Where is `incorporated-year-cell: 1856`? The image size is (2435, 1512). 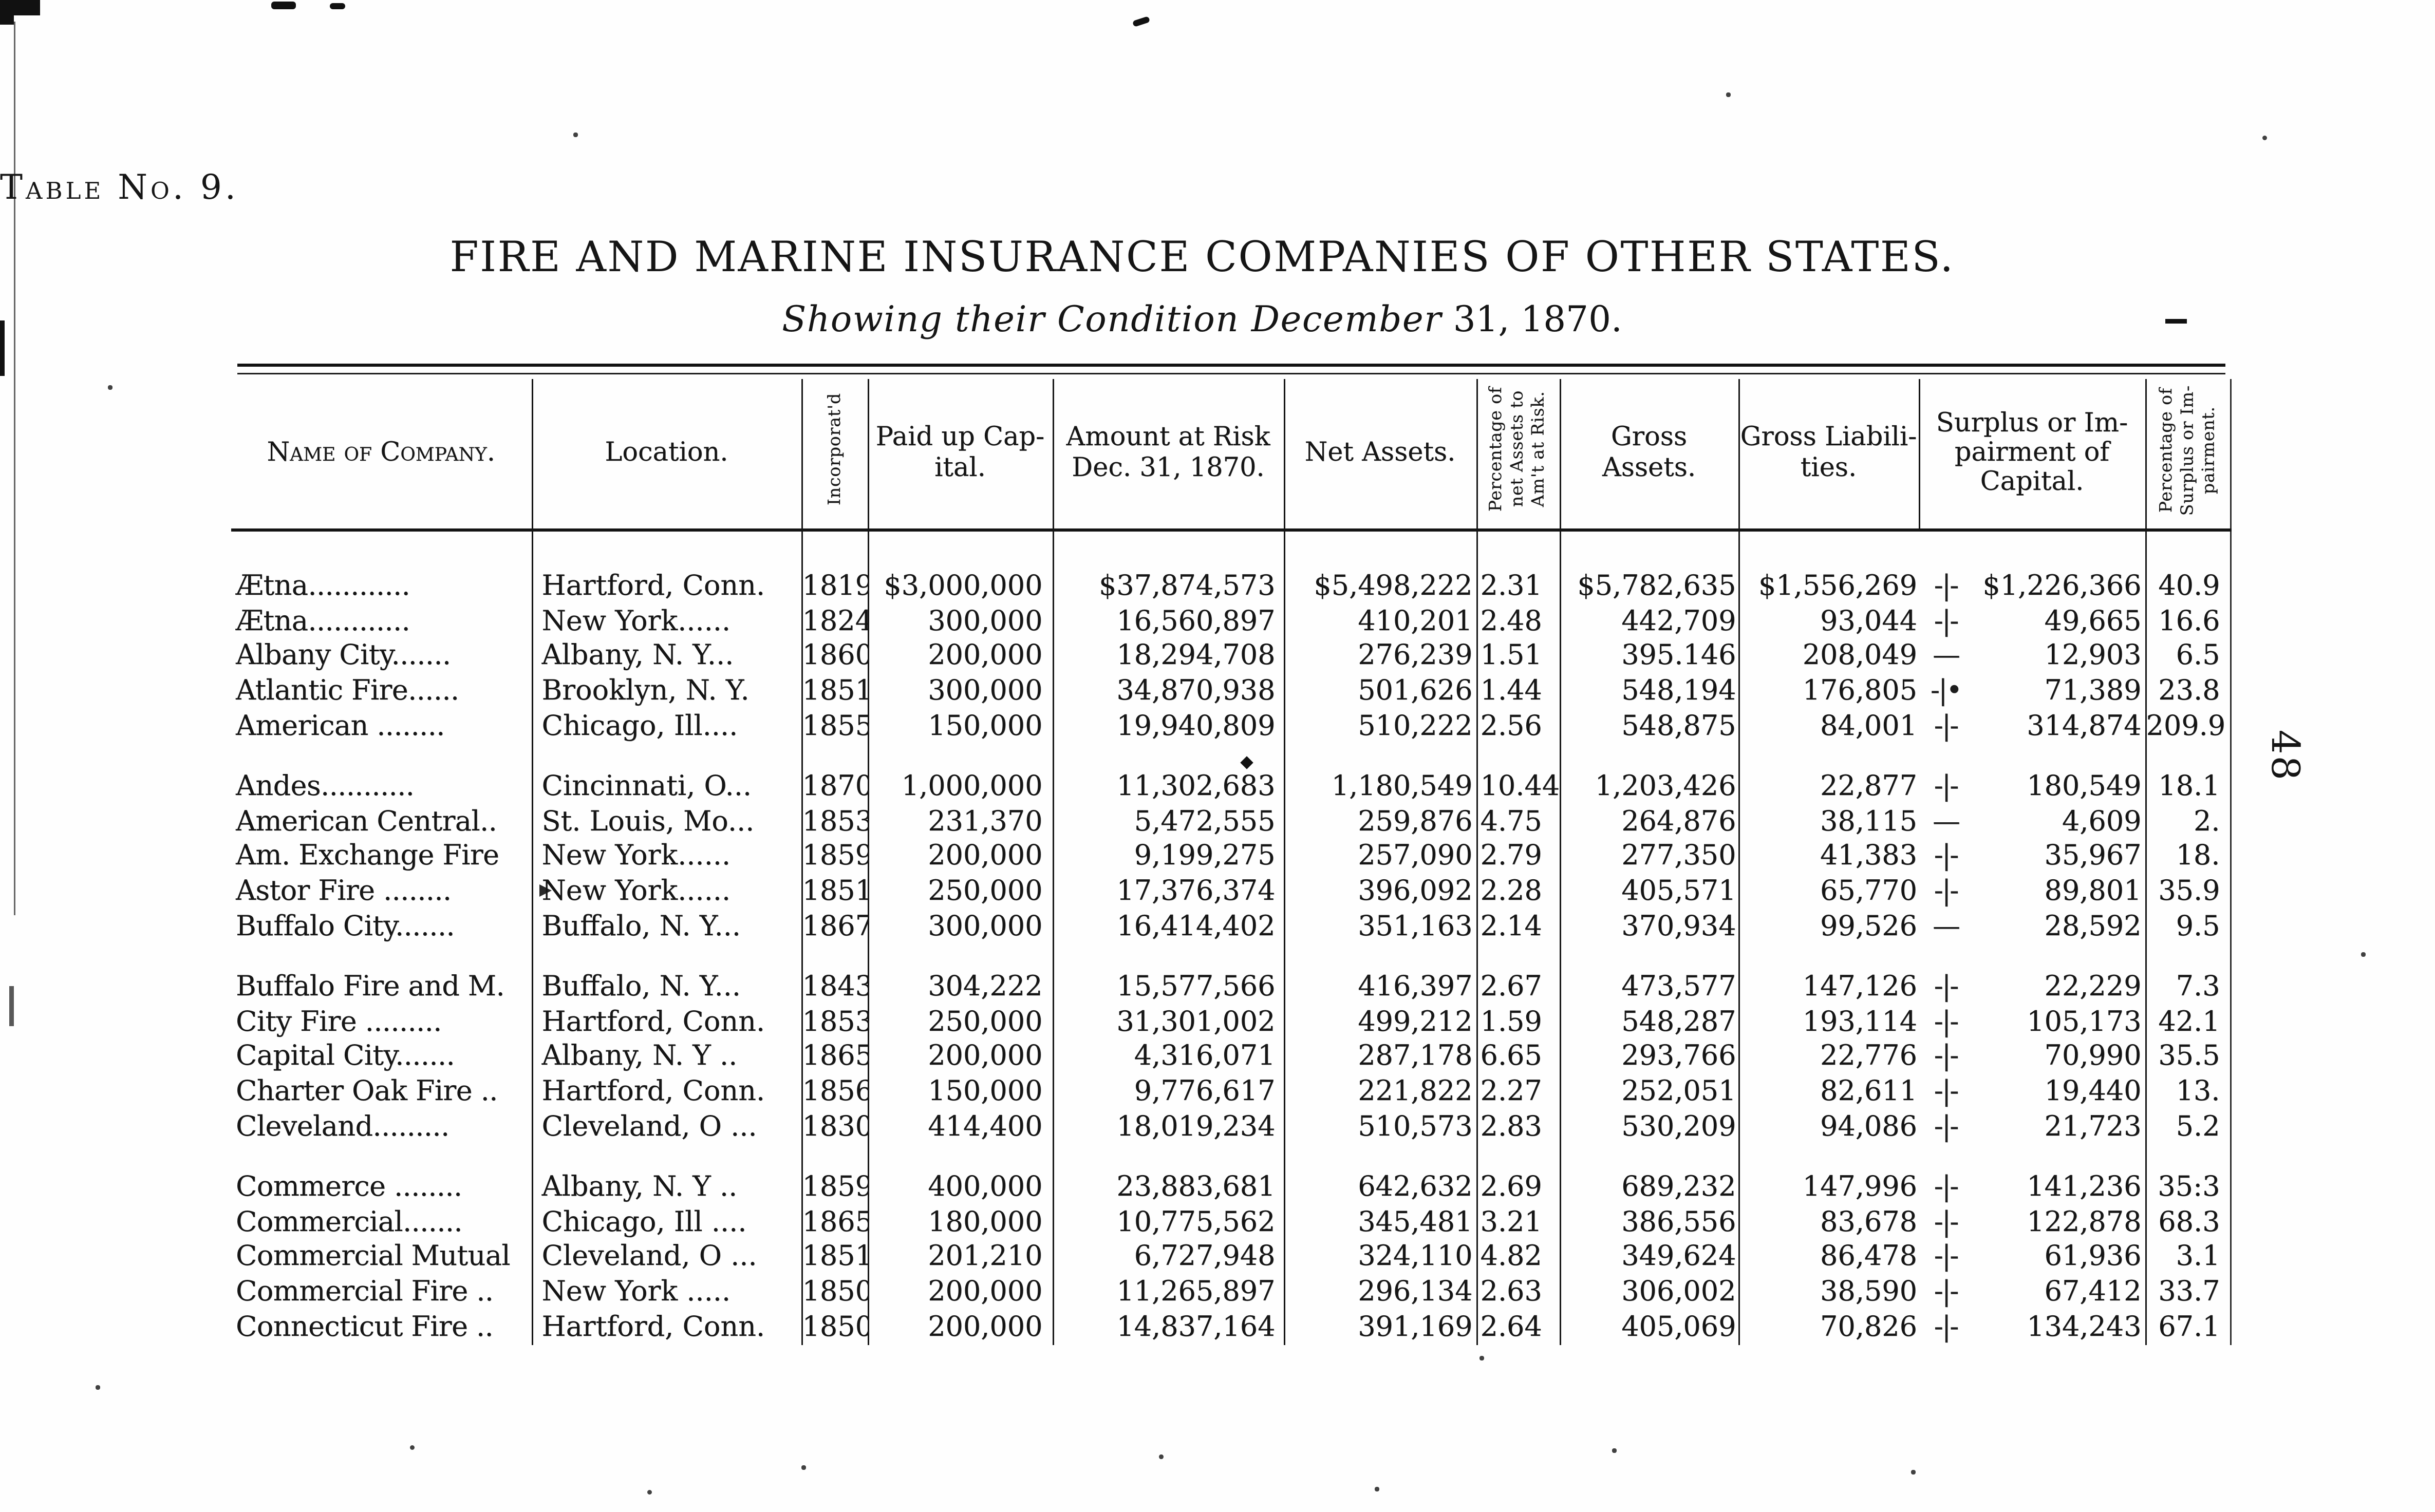 incorporated-year-cell: 1856 is located at coordinates (834, 1092).